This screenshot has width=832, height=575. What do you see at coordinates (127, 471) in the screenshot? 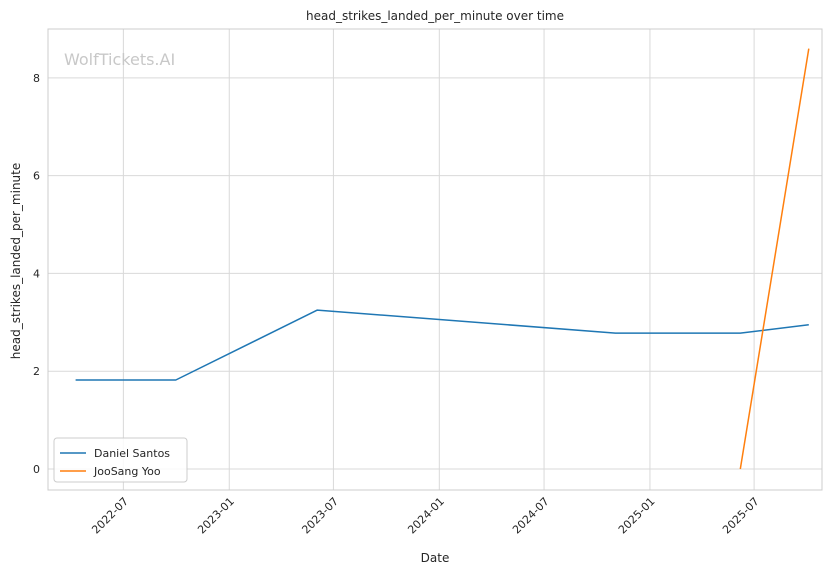
I see `legend-label-series-1: JooSang Yoo` at bounding box center [127, 471].